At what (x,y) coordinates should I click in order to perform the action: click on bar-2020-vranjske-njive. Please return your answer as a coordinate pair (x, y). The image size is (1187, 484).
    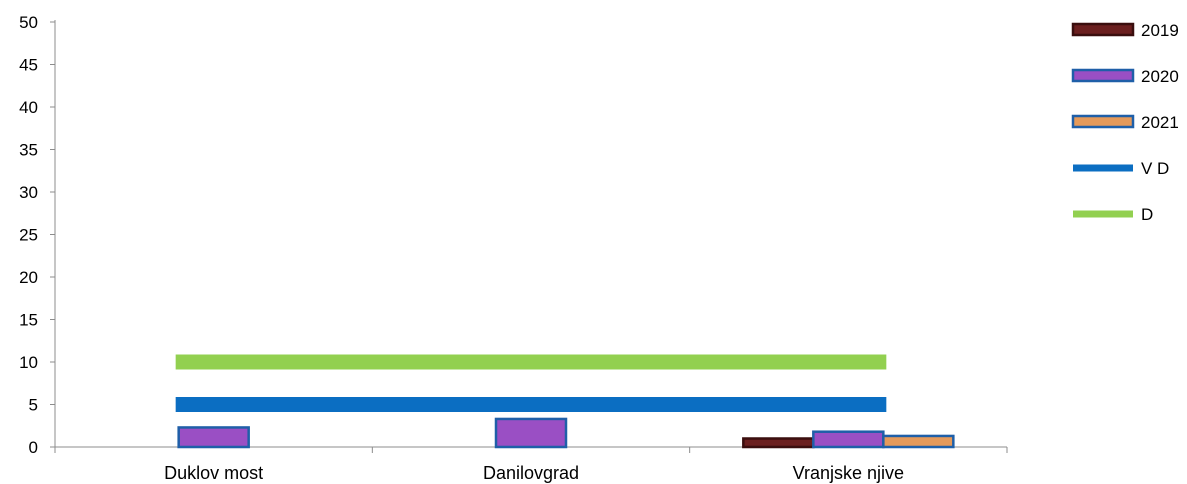
    Looking at the image, I should click on (848, 439).